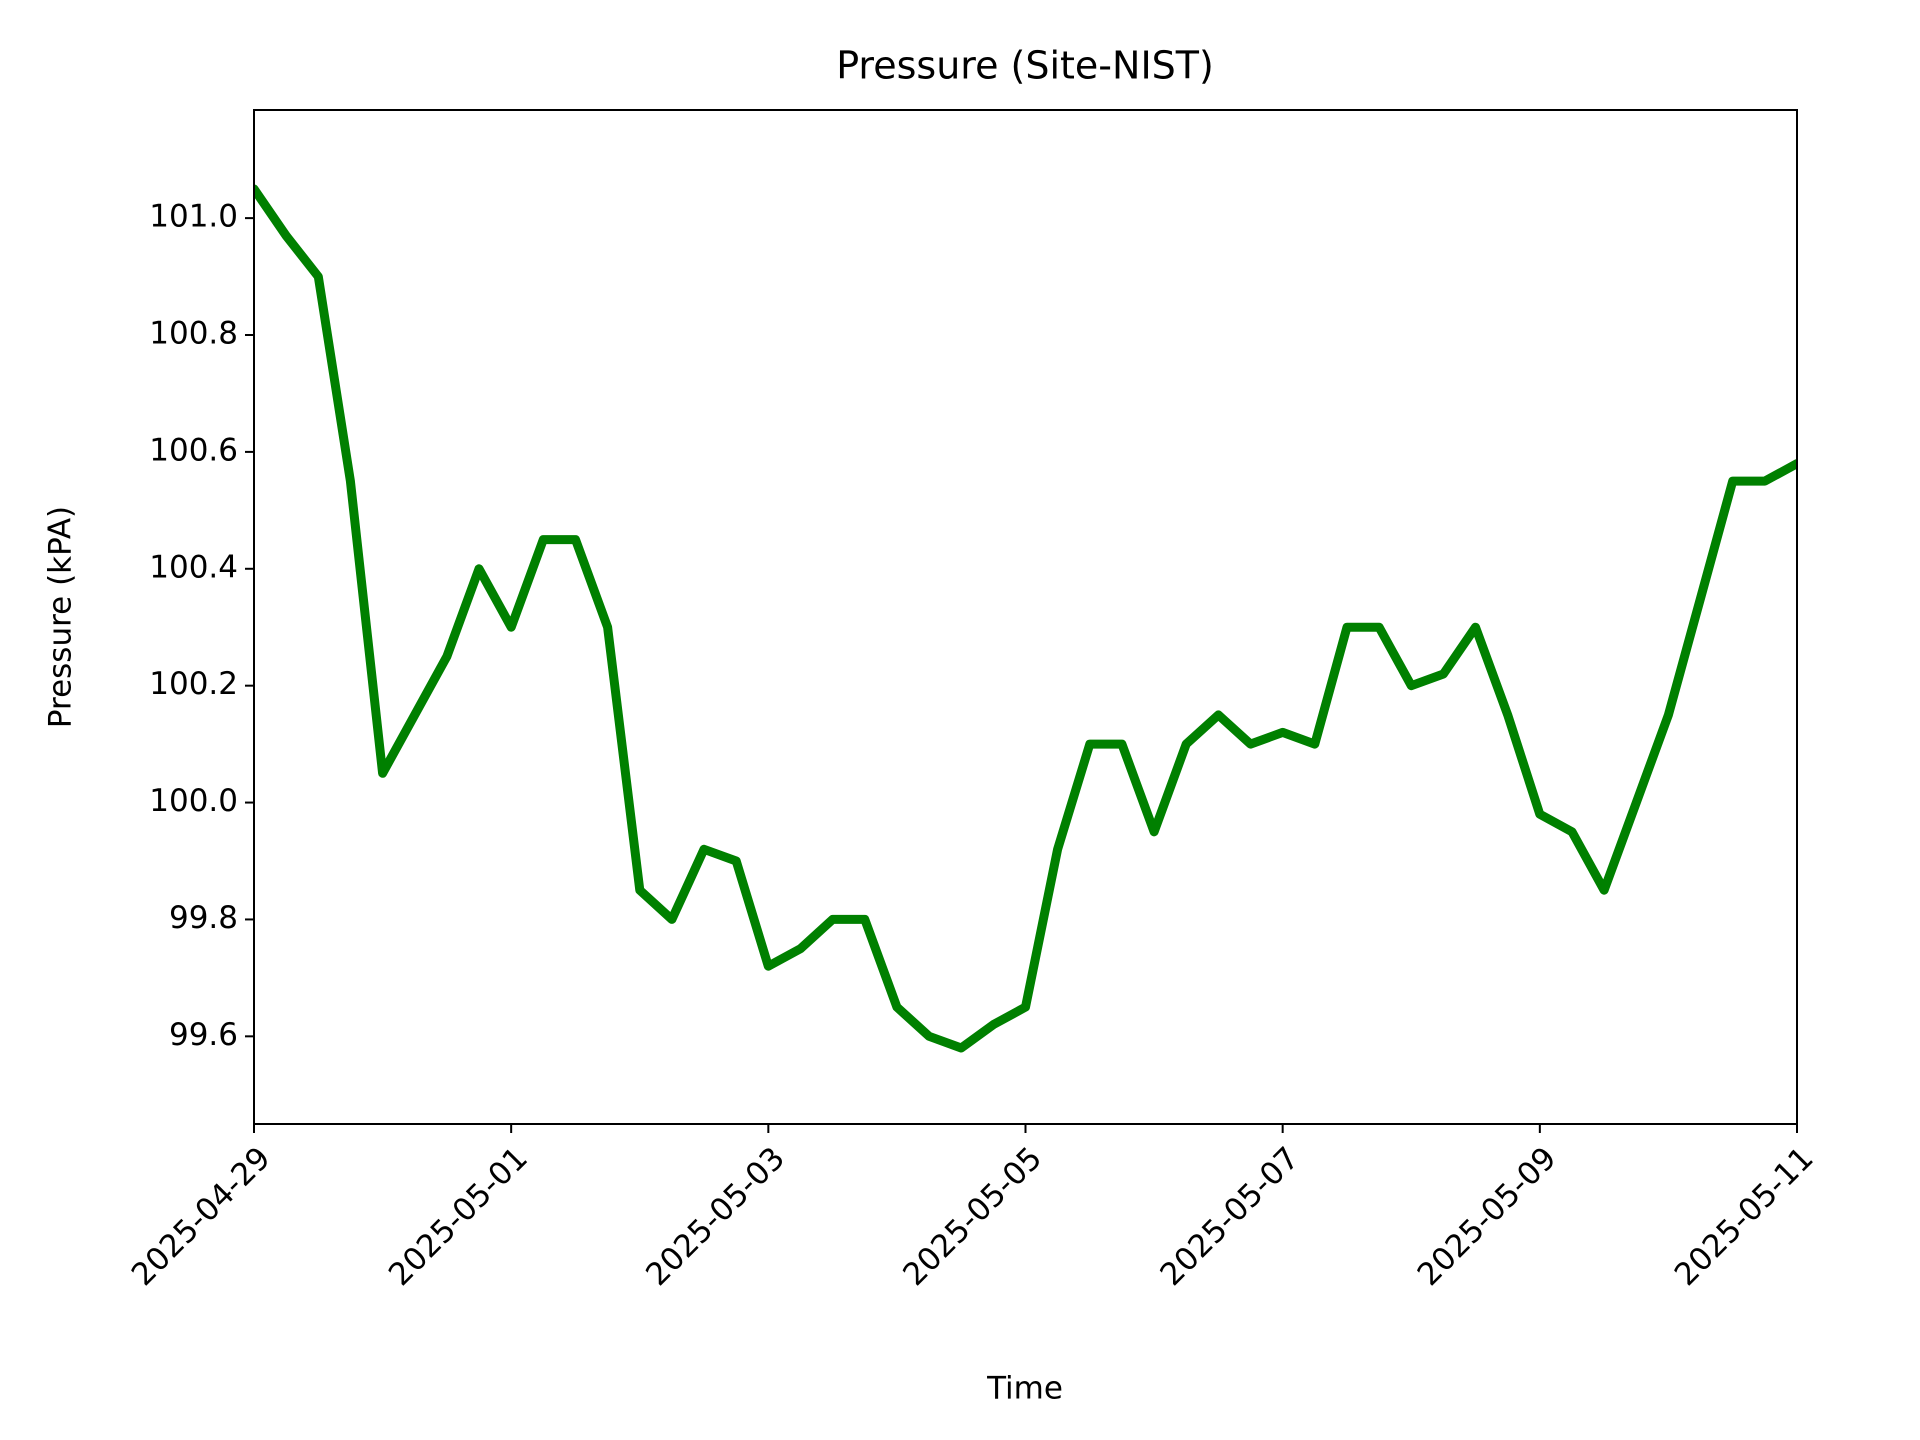  What do you see at coordinates (193, 334) in the screenshot?
I see `y-tick-label: 100.8` at bounding box center [193, 334].